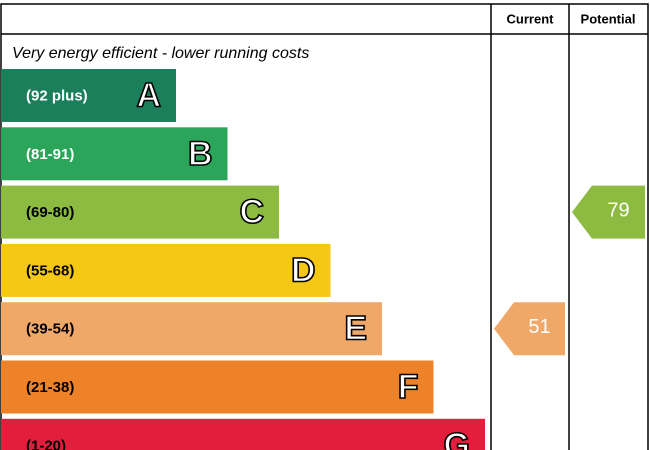 This screenshot has width=650, height=450. Describe the element at coordinates (50, 329) in the screenshot. I see `band-range: (39-54)` at that location.